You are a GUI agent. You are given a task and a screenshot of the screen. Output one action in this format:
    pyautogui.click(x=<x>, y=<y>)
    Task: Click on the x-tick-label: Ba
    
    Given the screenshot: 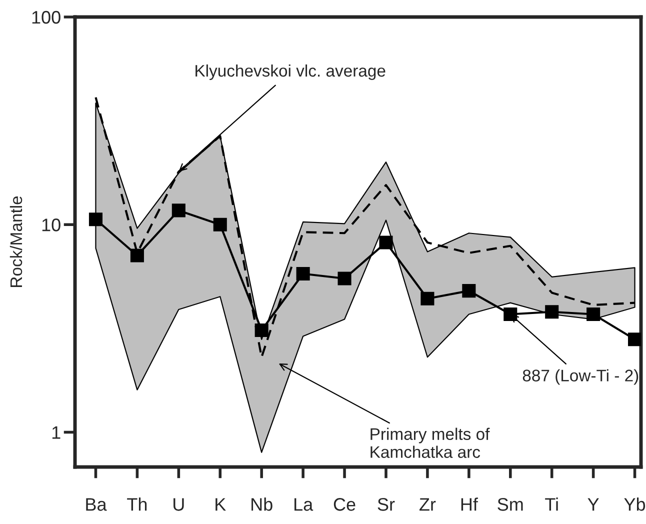 What is the action you would take?
    pyautogui.click(x=96, y=504)
    